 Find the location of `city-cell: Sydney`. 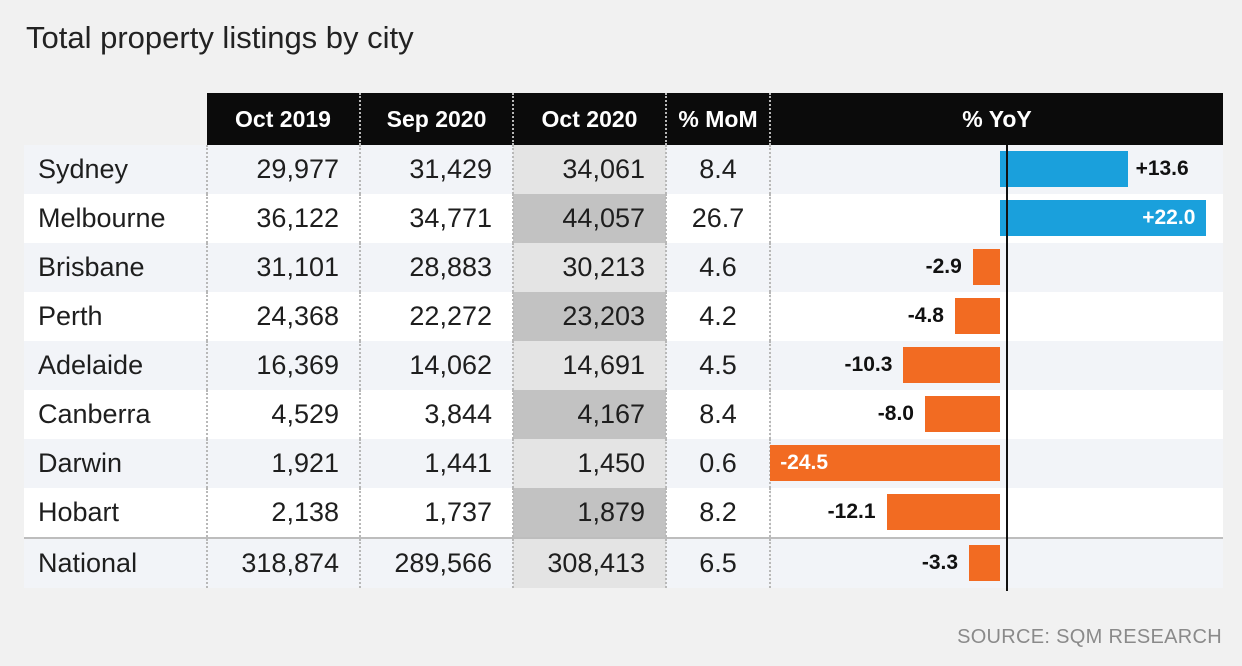

city-cell: Sydney is located at coordinates (115, 169).